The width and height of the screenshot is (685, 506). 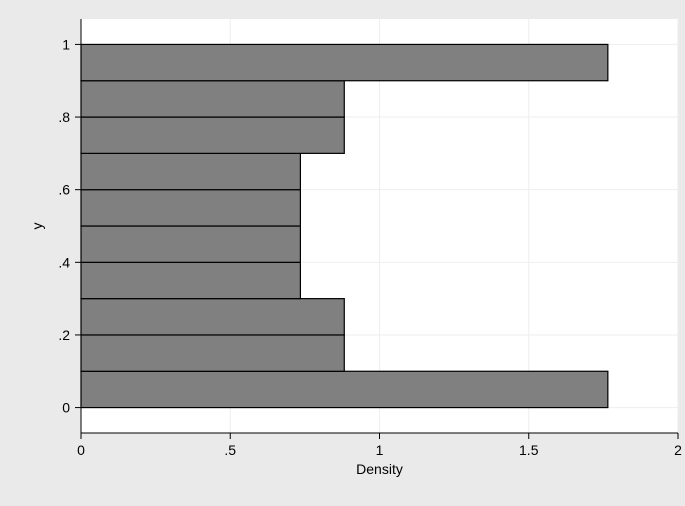 What do you see at coordinates (64, 262) in the screenshot?
I see `y-tick-label: .4` at bounding box center [64, 262].